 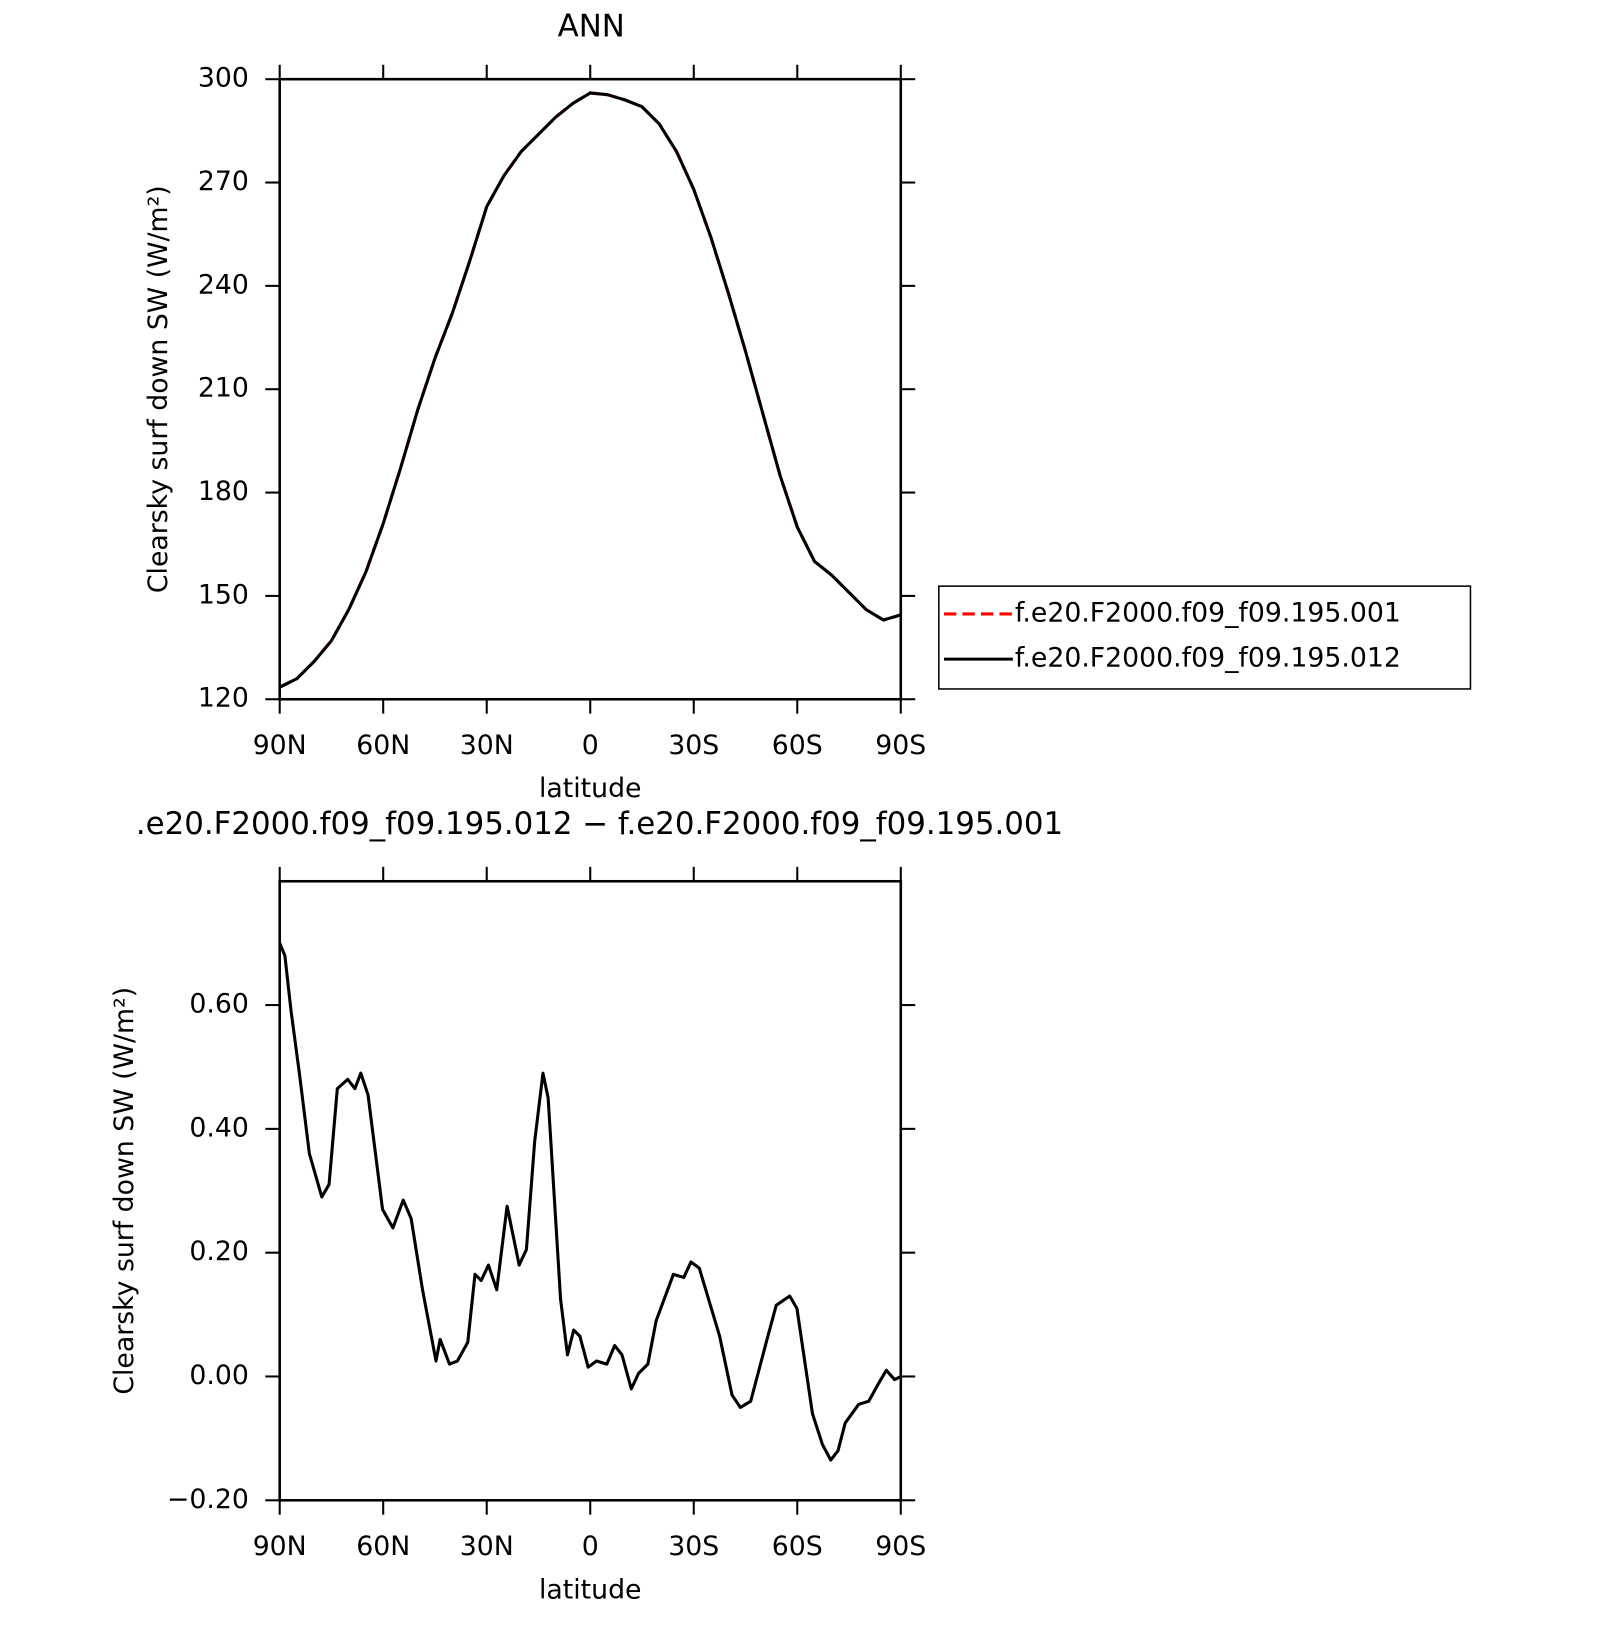 I want to click on y-tick-label: 120, so click(x=223, y=698).